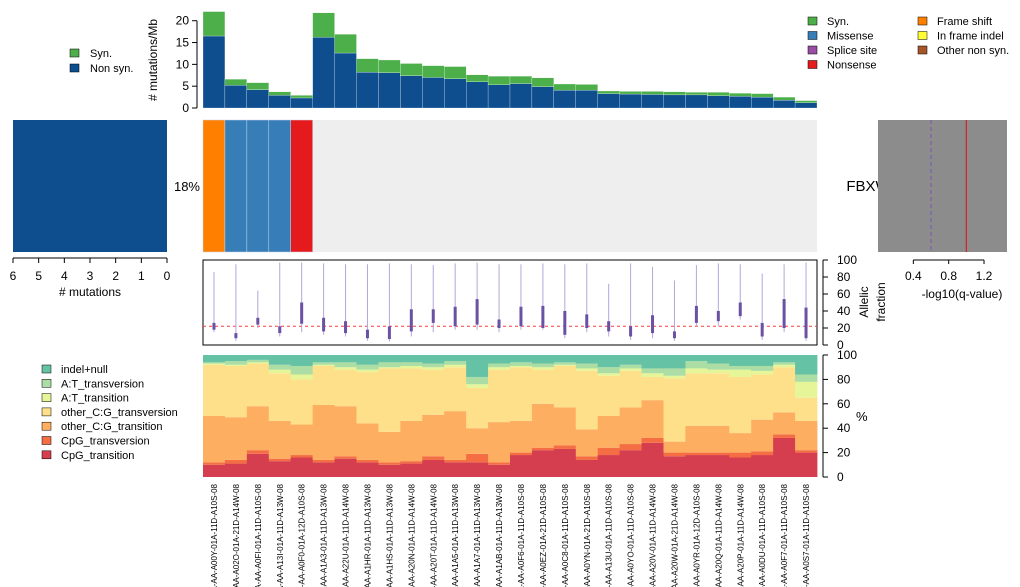 This screenshot has width=1020, height=587. I want to click on sample-label: TCGA-AA-A20P-01A-11D-A14W-08, so click(740, 535).